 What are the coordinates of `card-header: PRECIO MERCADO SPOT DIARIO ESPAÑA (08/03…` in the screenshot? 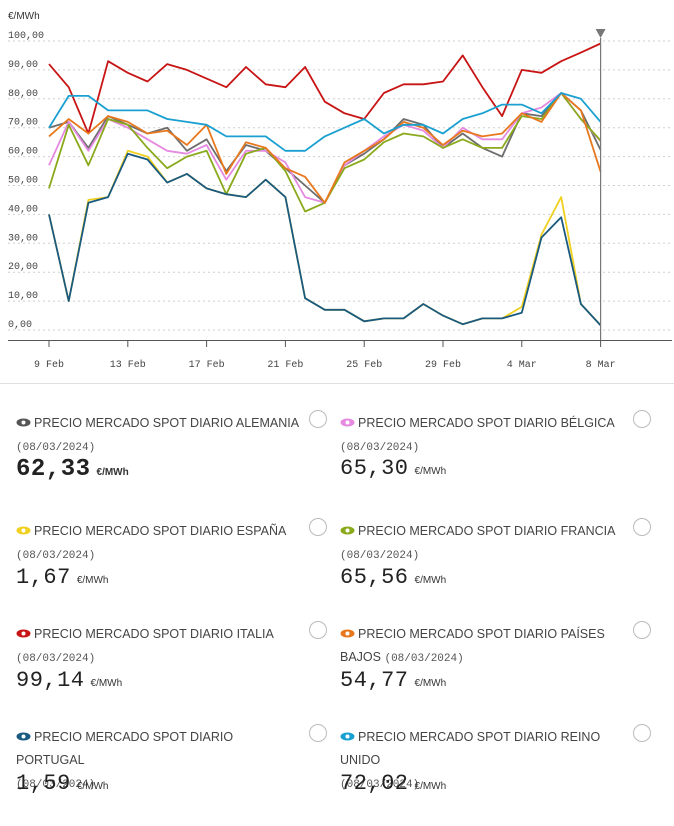 It's located at (158, 544).